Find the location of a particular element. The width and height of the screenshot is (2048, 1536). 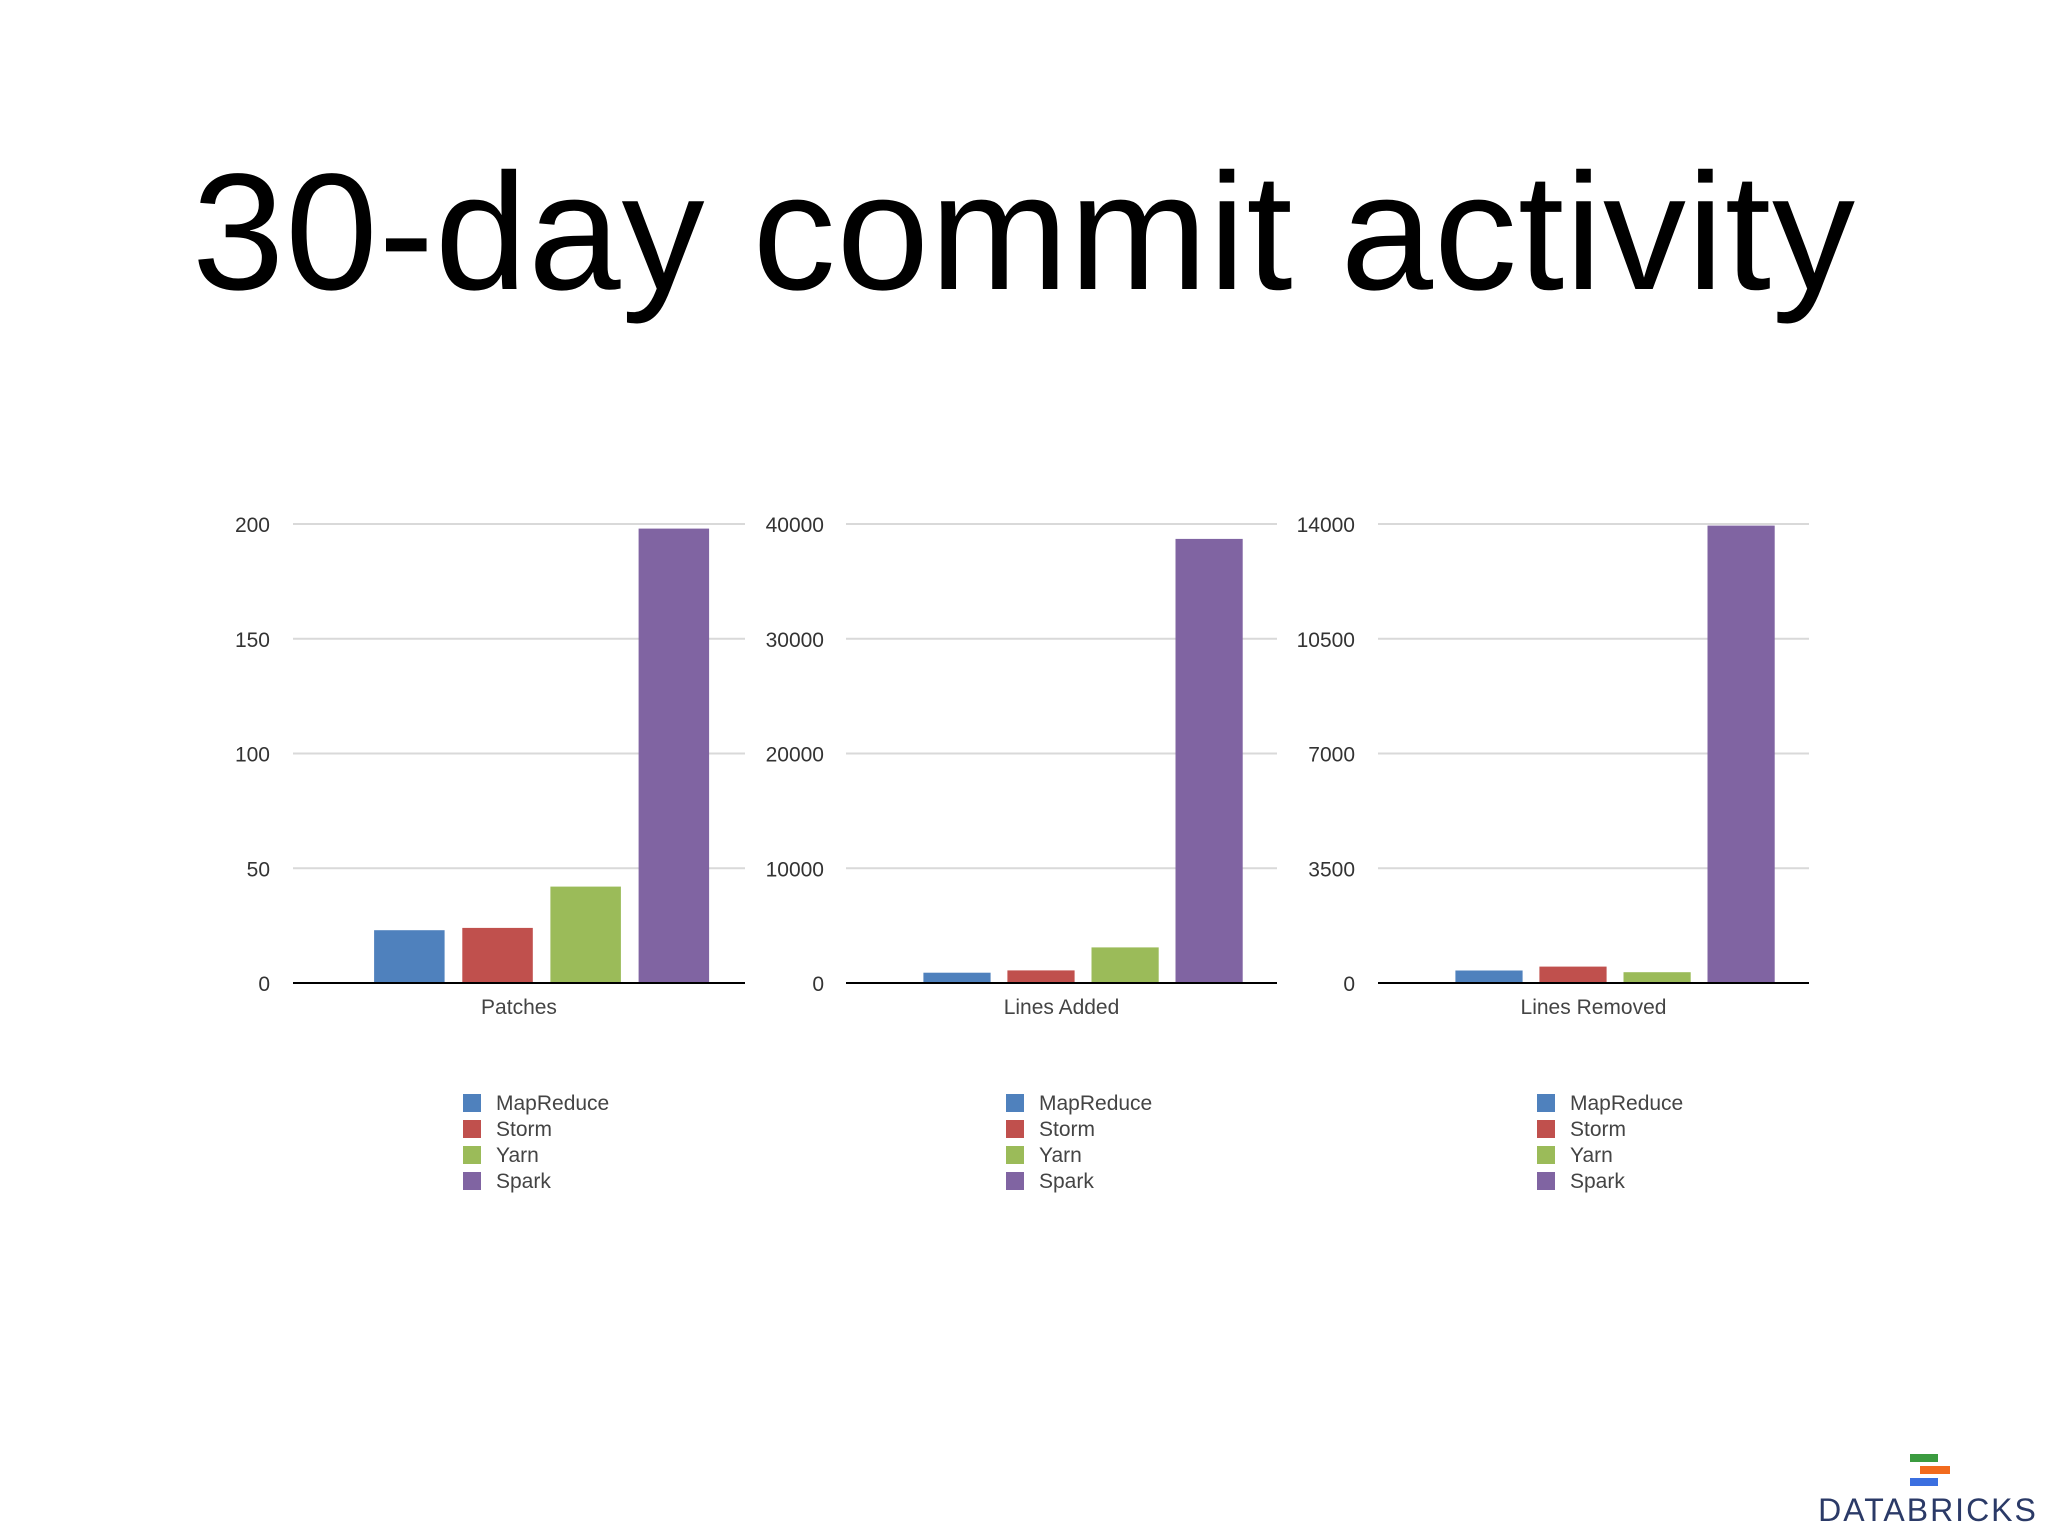

y-tick-label: 30000 is located at coordinates (795, 640).